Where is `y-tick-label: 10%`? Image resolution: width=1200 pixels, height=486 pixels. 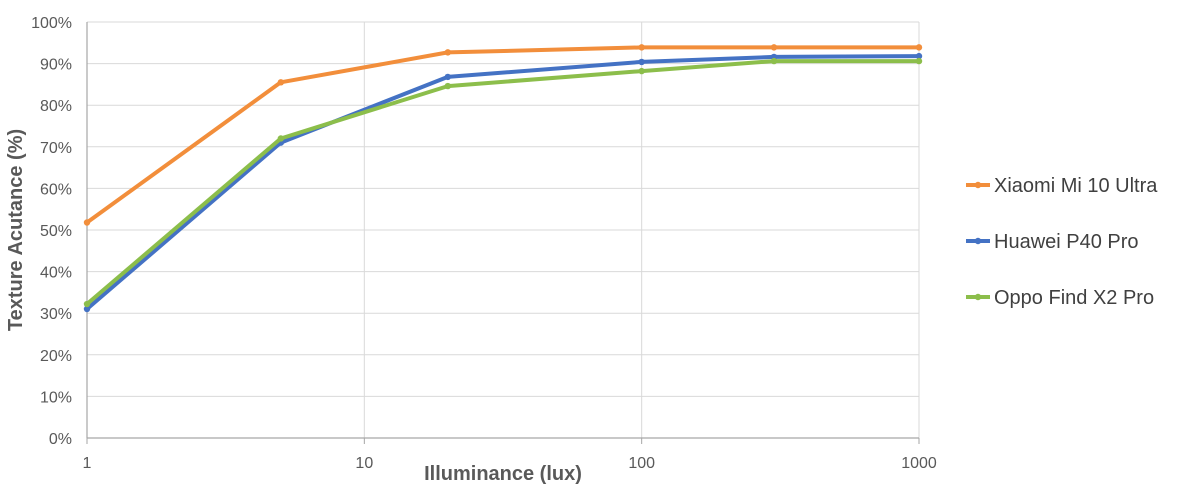
y-tick-label: 10% is located at coordinates (56, 397).